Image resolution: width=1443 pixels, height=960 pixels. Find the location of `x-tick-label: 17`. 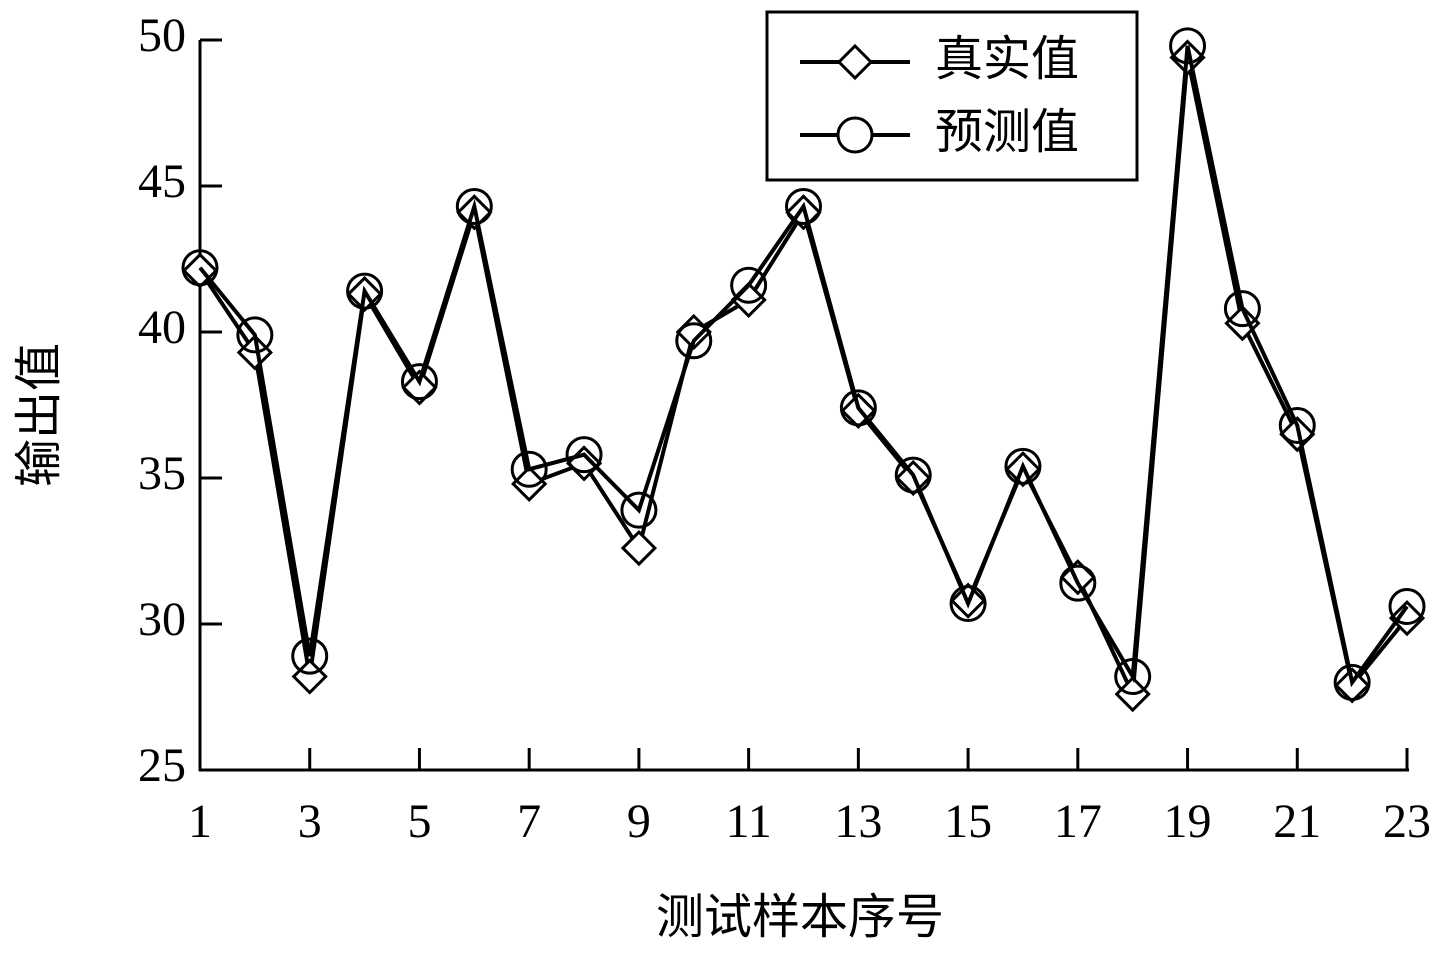

x-tick-label: 17 is located at coordinates (1078, 821).